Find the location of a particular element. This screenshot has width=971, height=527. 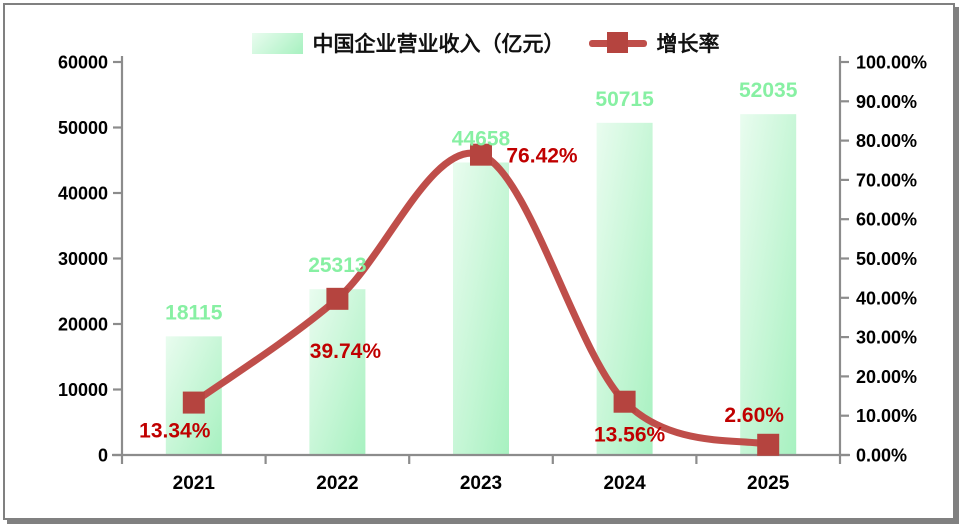

bar-value-label: 18115 is located at coordinates (194, 312).